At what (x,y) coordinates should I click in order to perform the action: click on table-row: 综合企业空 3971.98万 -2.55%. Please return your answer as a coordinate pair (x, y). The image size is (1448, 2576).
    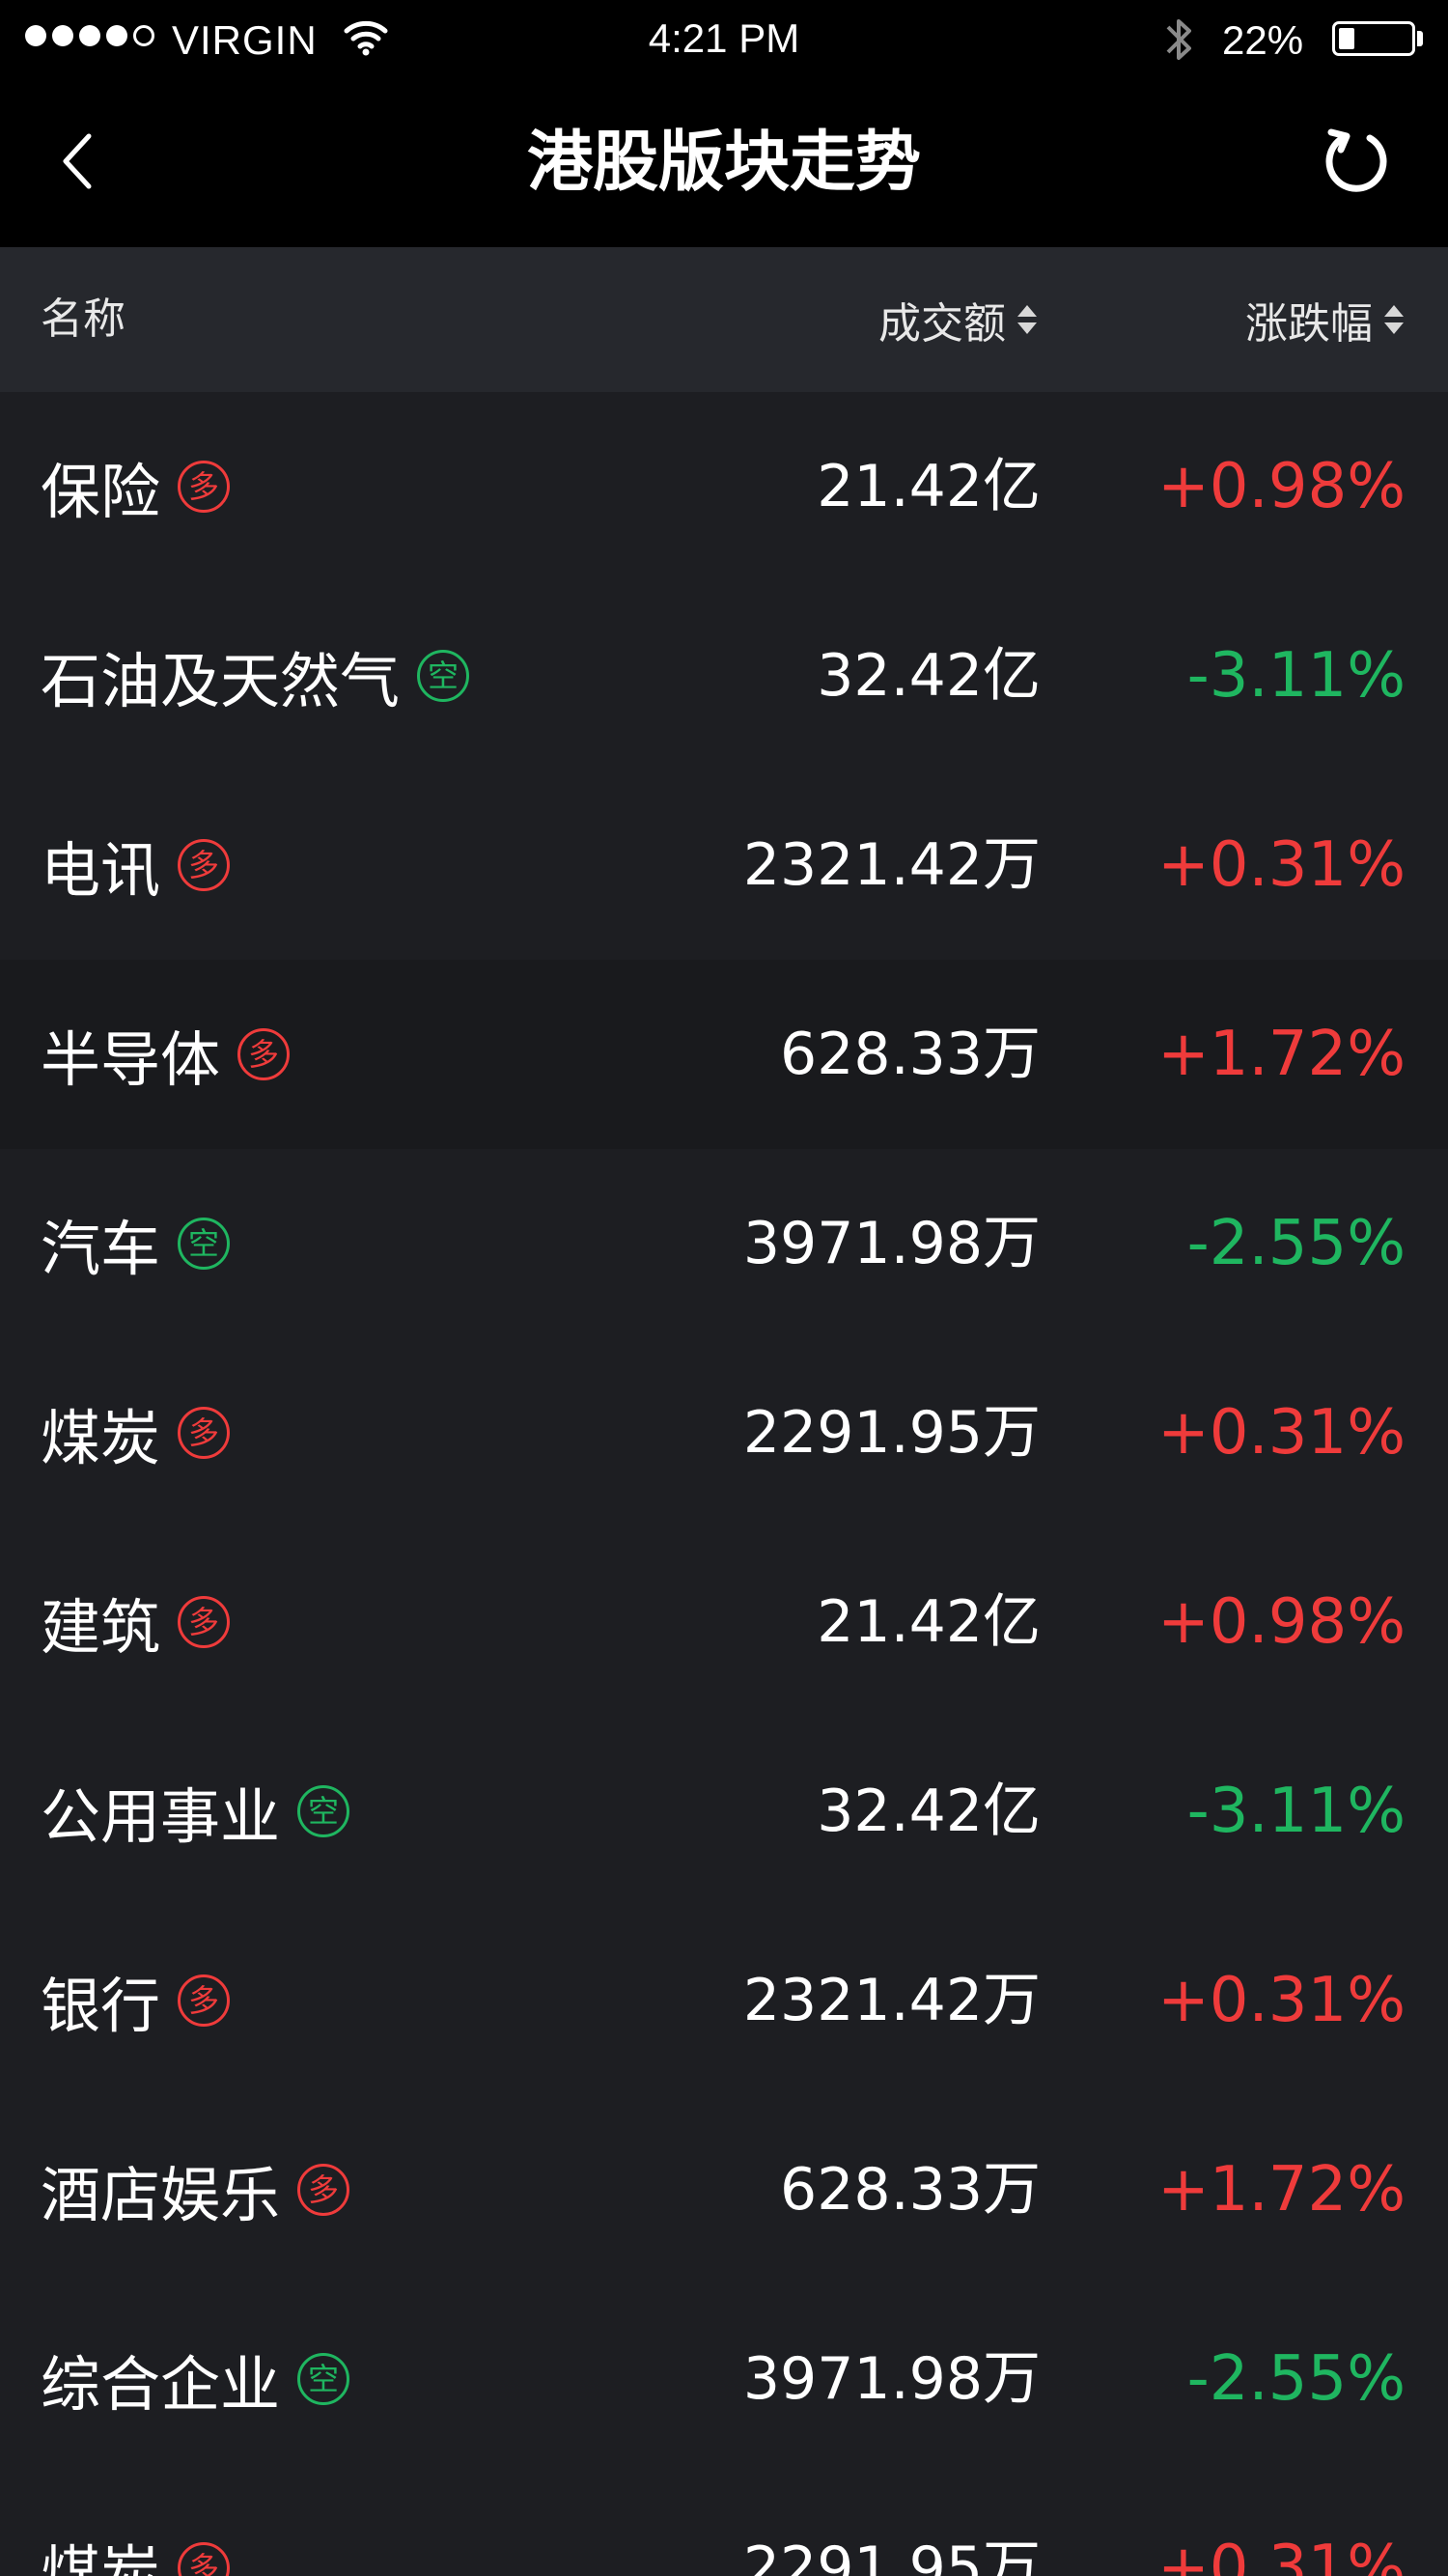
    Looking at the image, I should click on (724, 2379).